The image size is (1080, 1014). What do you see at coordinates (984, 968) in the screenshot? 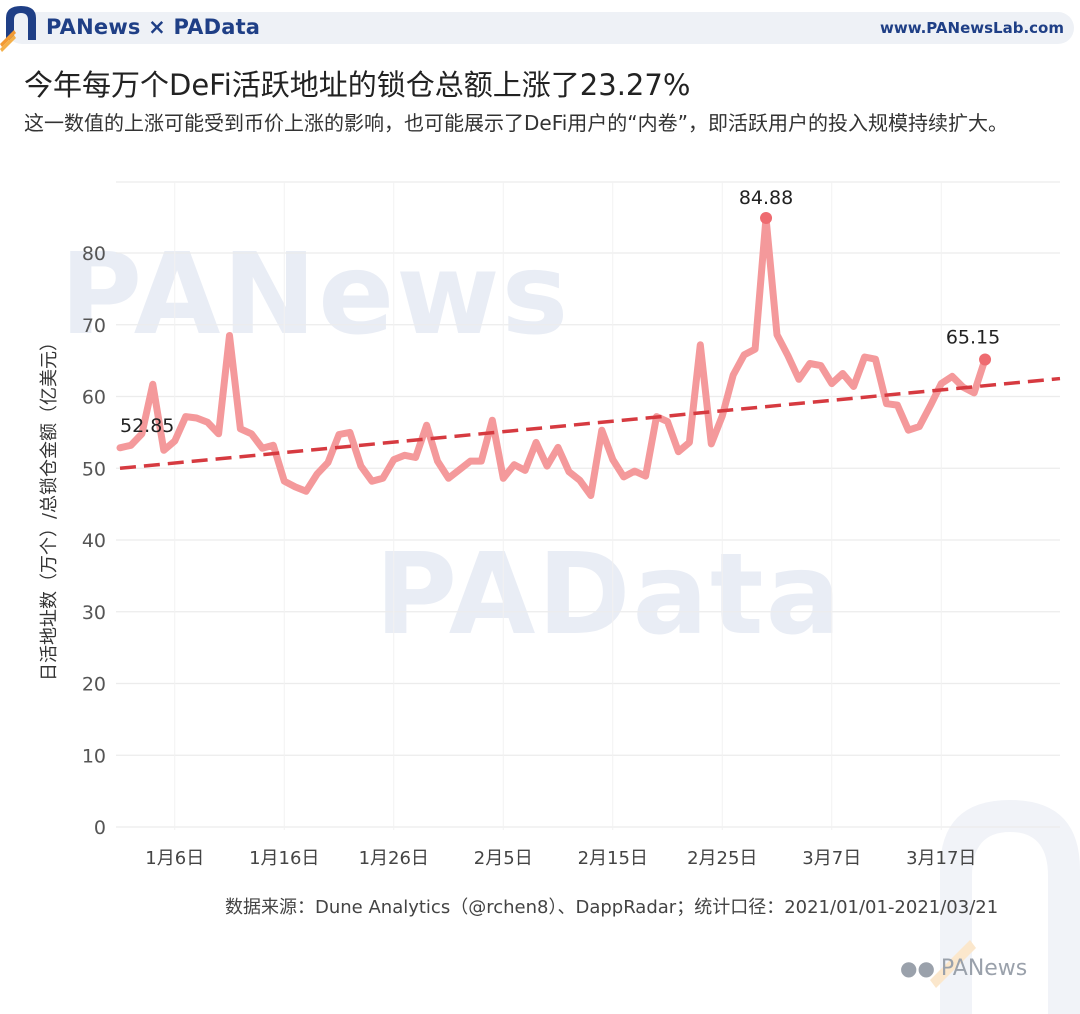
I see `wechat-account: PANews` at bounding box center [984, 968].